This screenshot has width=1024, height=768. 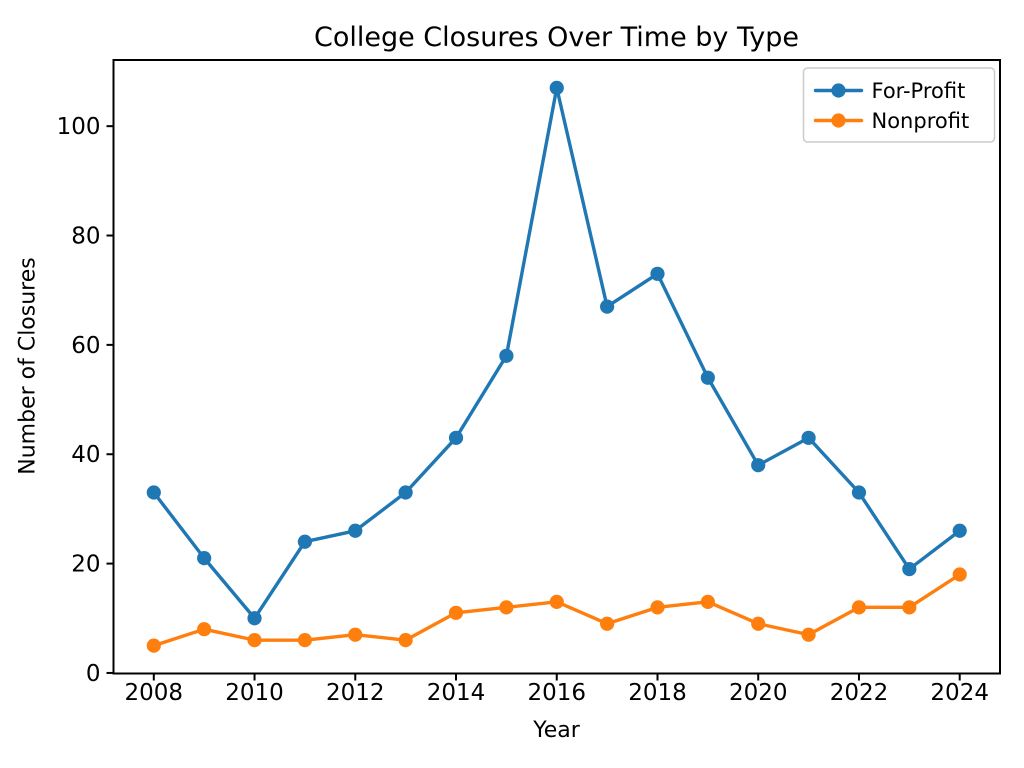 I want to click on y-tick-label: 80, so click(x=85, y=237).